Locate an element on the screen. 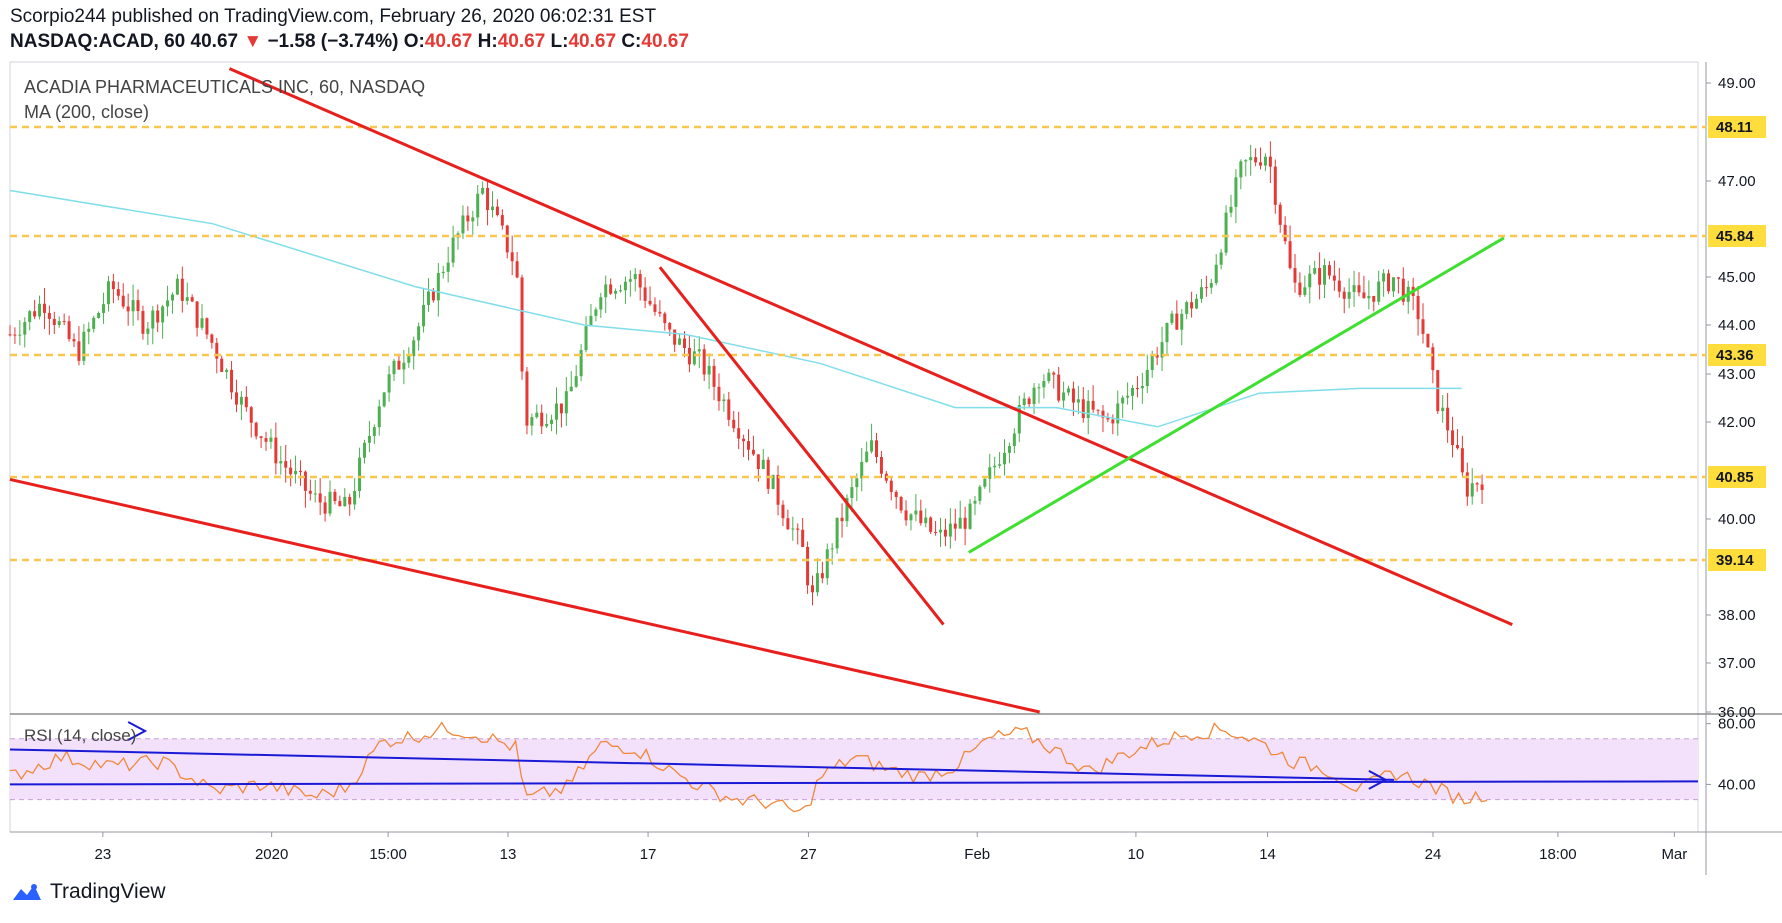 Image resolution: width=1782 pixels, height=923 pixels. close-value: 40.67 is located at coordinates (665, 41).